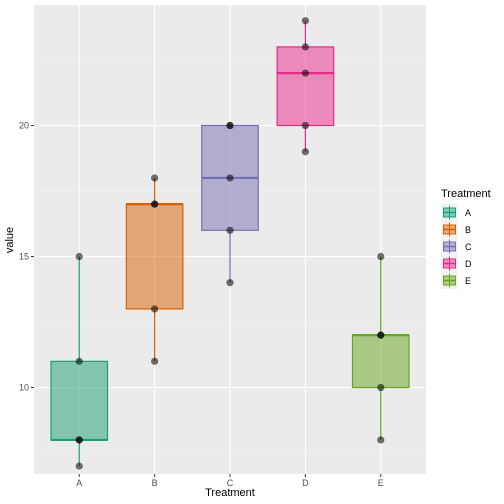  I want to click on y-axis-title: value, so click(10, 240).